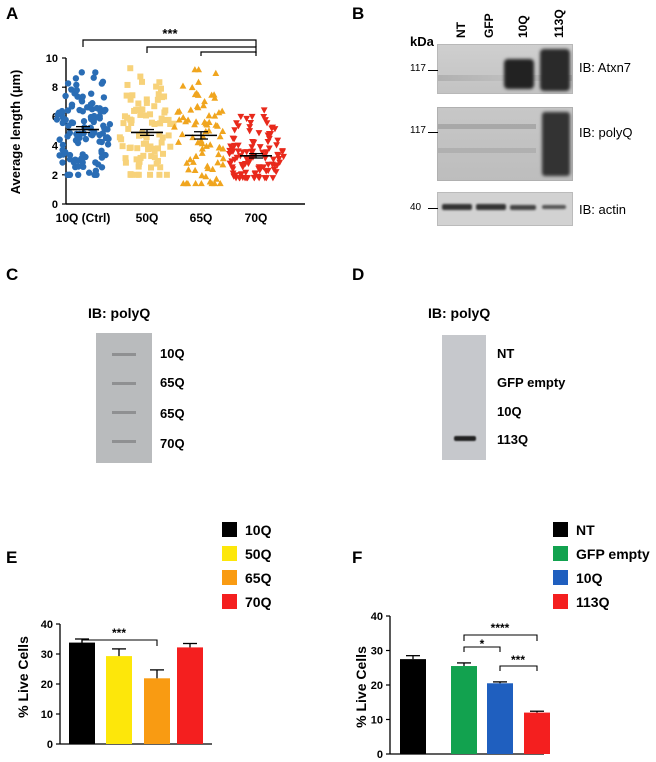  What do you see at coordinates (172, 382) in the screenshot?
I see `panel-c-band-2: 65Q` at bounding box center [172, 382].